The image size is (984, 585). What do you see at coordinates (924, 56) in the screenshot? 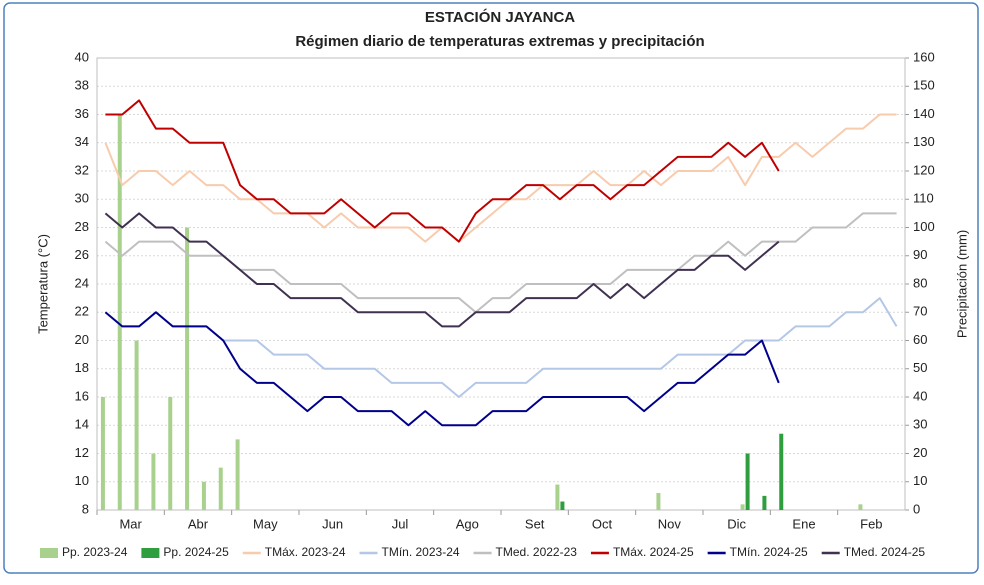
I see `y2-tick-label: 160` at bounding box center [924, 56].